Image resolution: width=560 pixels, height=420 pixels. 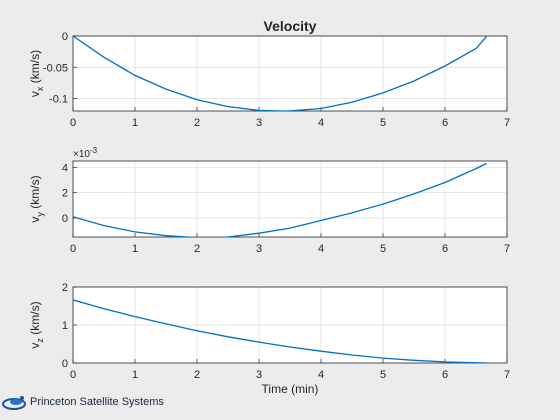 I want to click on axes3-frame, so click(x=290, y=325).